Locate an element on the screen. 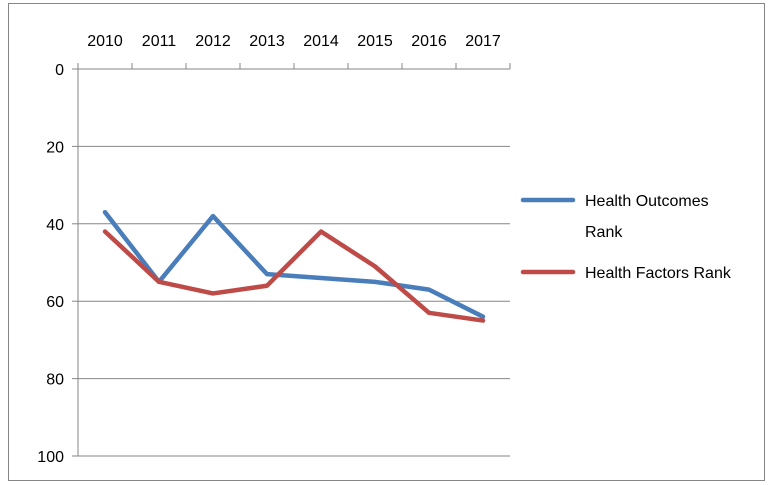  x-tick-label: 2011 is located at coordinates (159, 41).